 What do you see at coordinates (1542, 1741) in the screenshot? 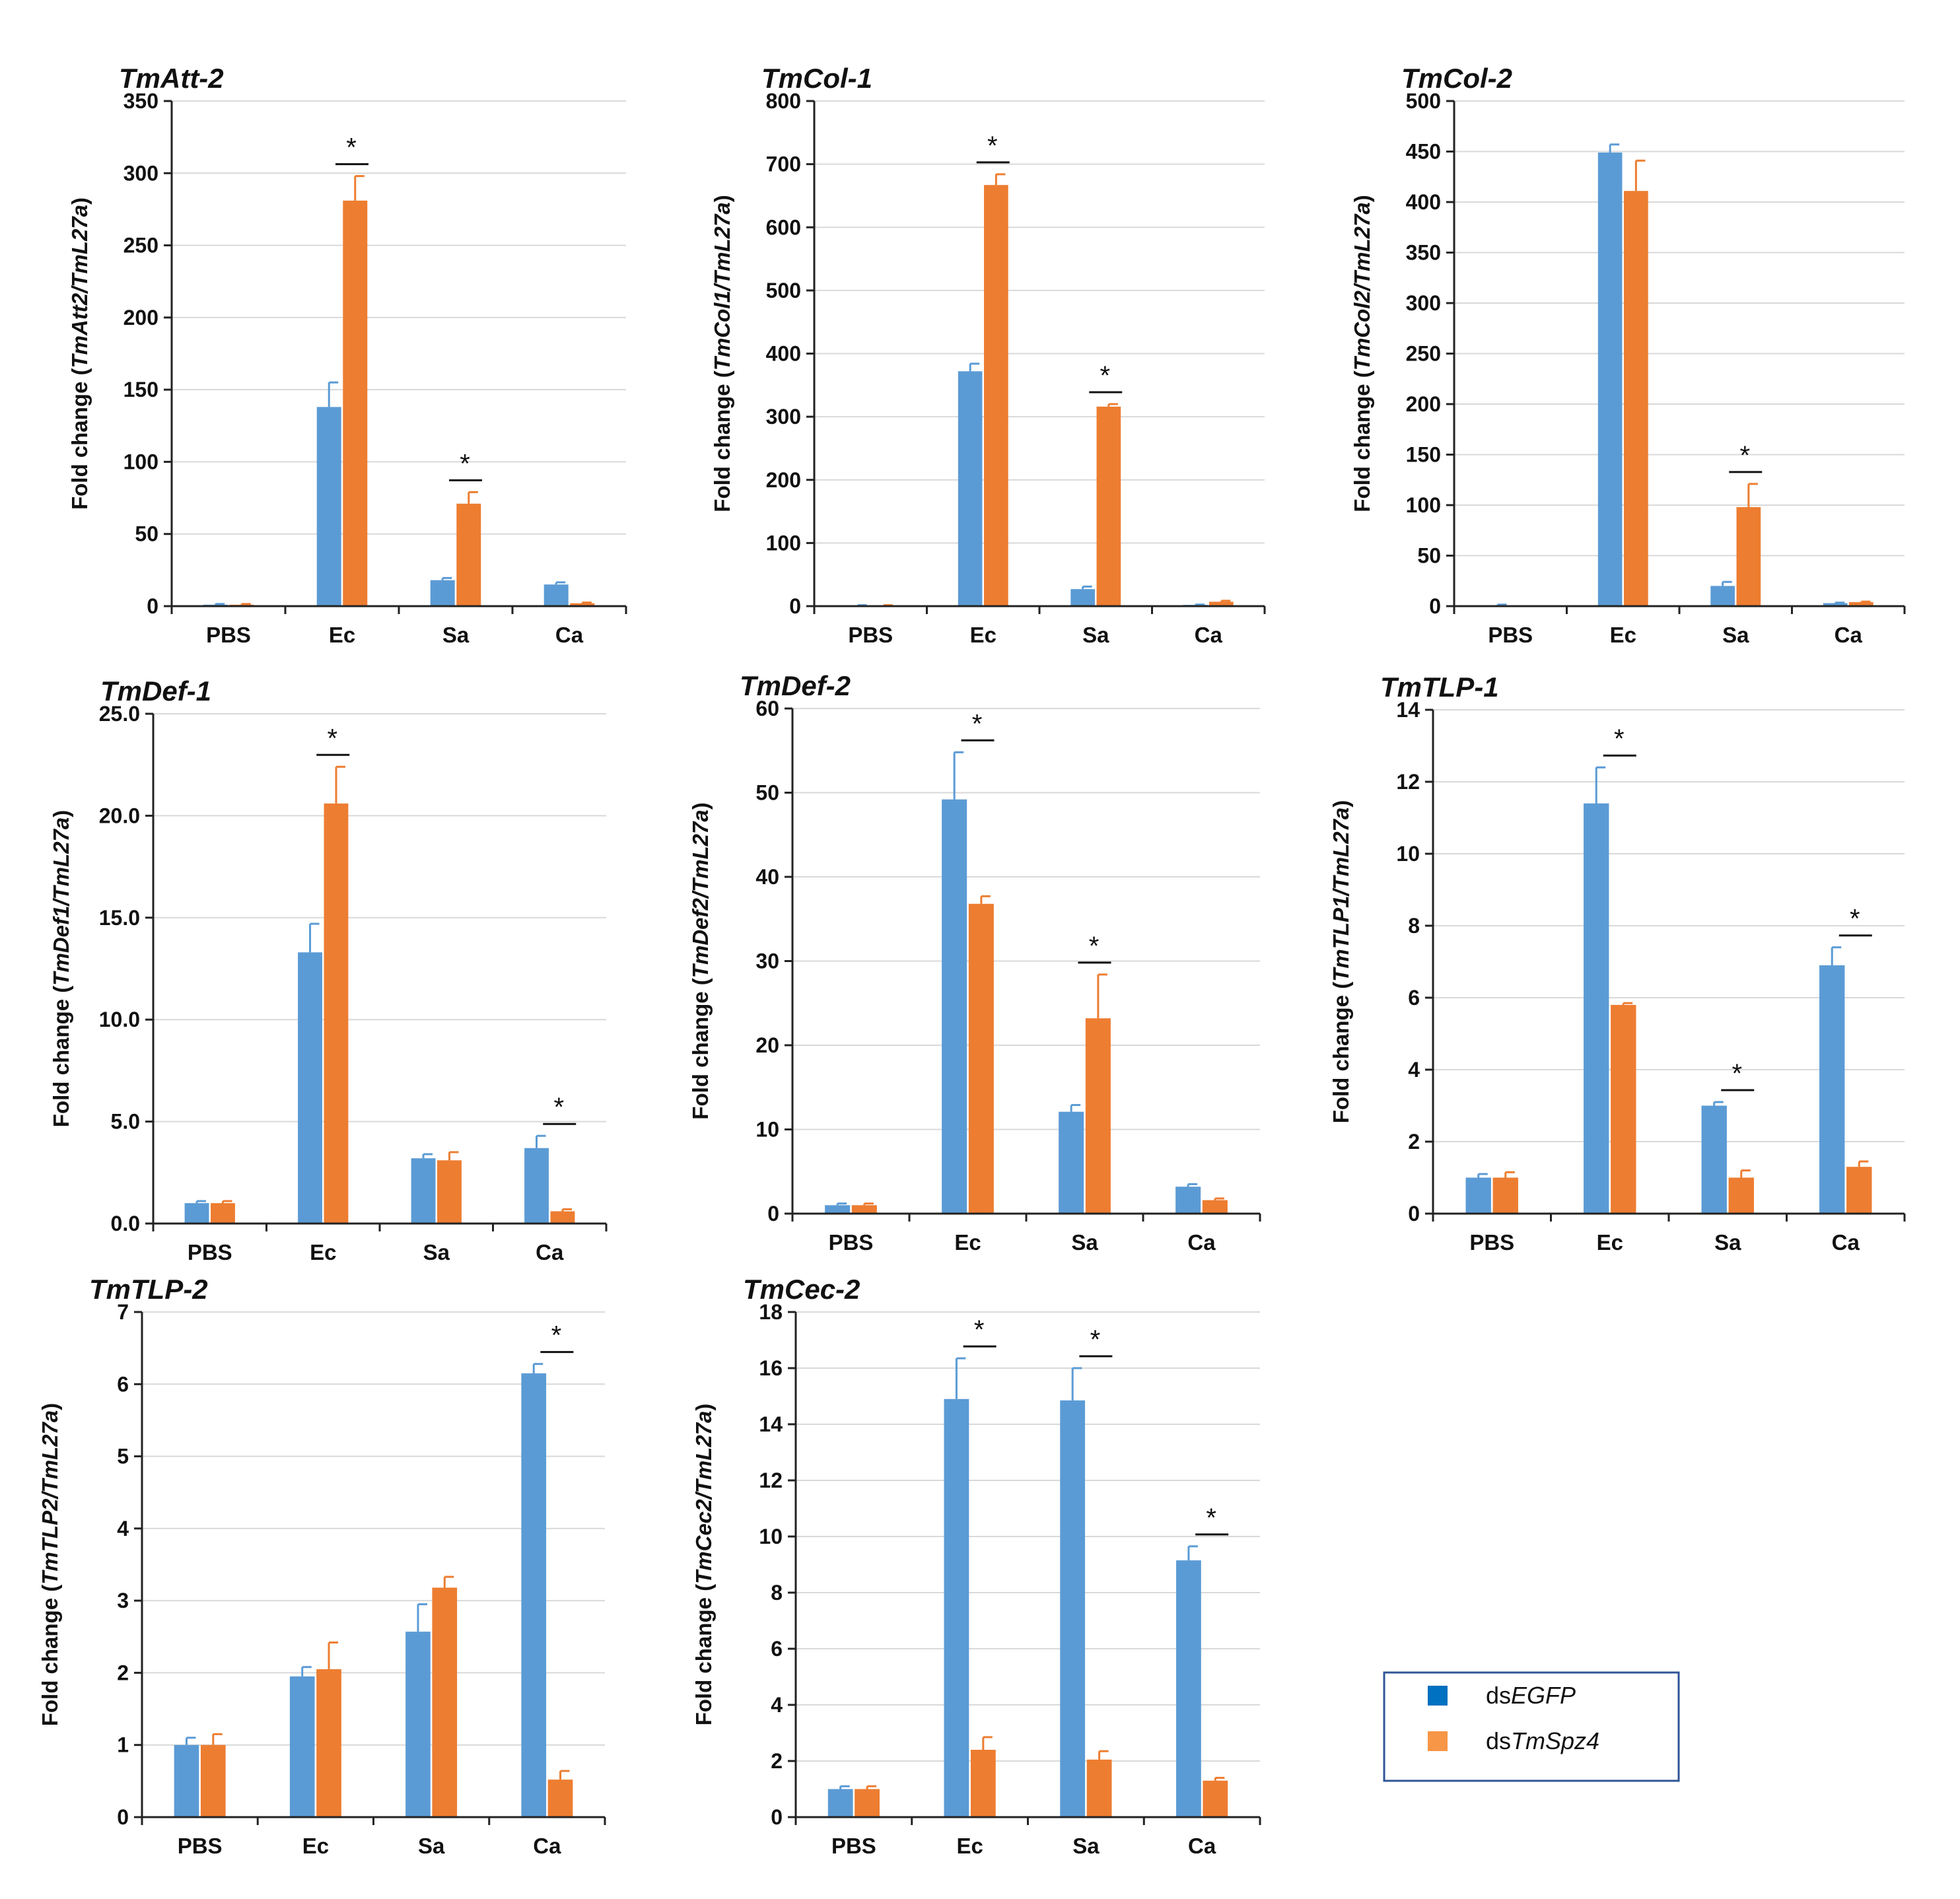
I see `legend-label-tmspz4: dsTmSpz4` at bounding box center [1542, 1741].